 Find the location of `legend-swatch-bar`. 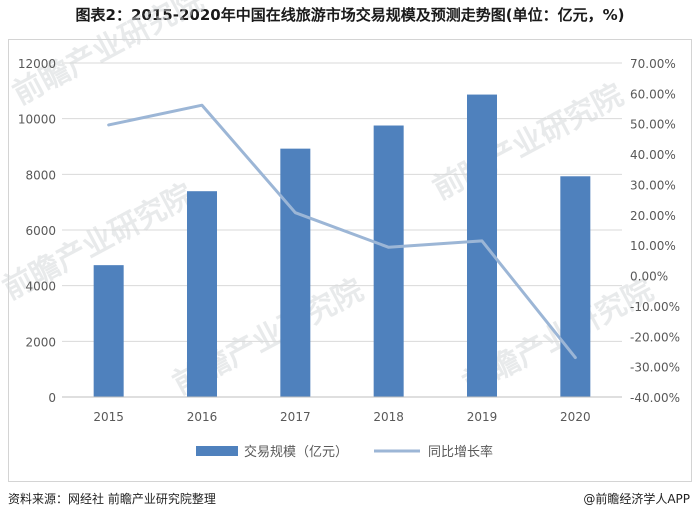

legend-swatch-bar is located at coordinates (217, 451).